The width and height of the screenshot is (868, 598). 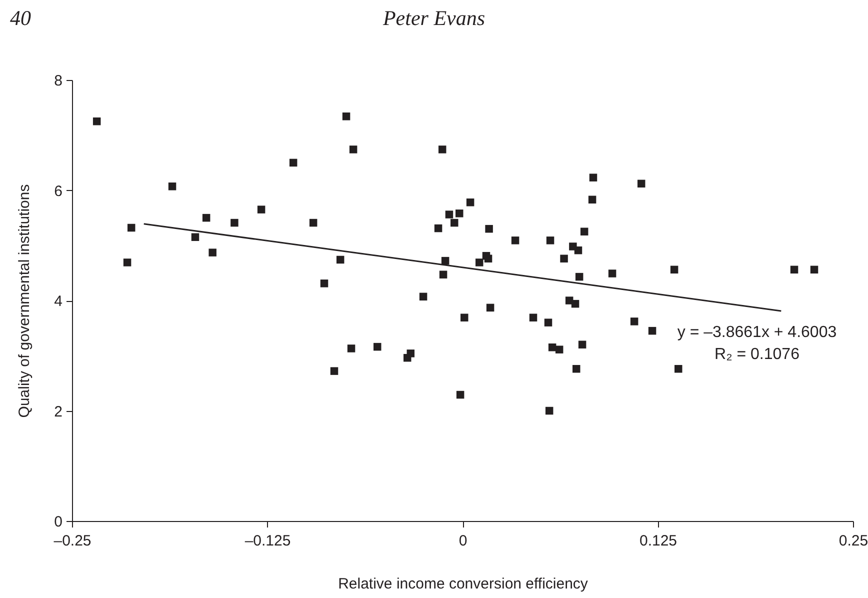 I want to click on annotation: R₂ = 0.1076, so click(x=757, y=355).